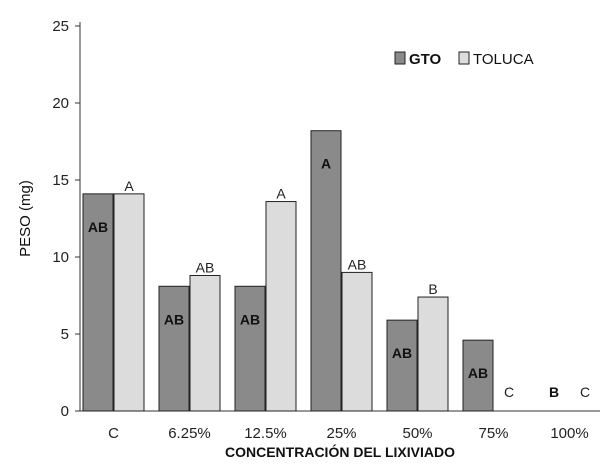  Describe the element at coordinates (554, 392) in the screenshot. I see `bar-label-gto: B` at that location.